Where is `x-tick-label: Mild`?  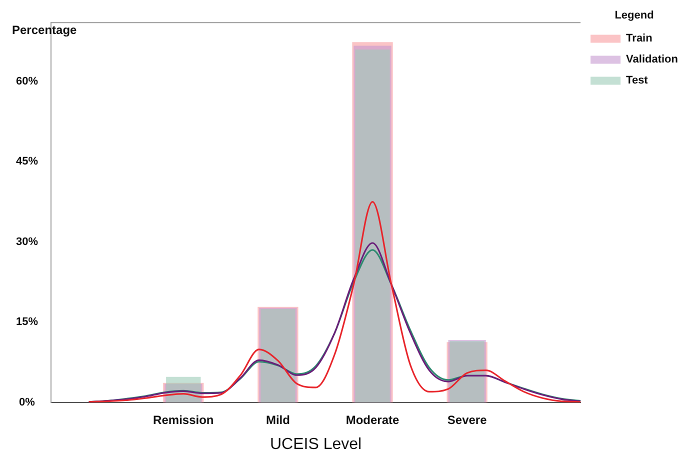 x-tick-label: Mild is located at coordinates (278, 419).